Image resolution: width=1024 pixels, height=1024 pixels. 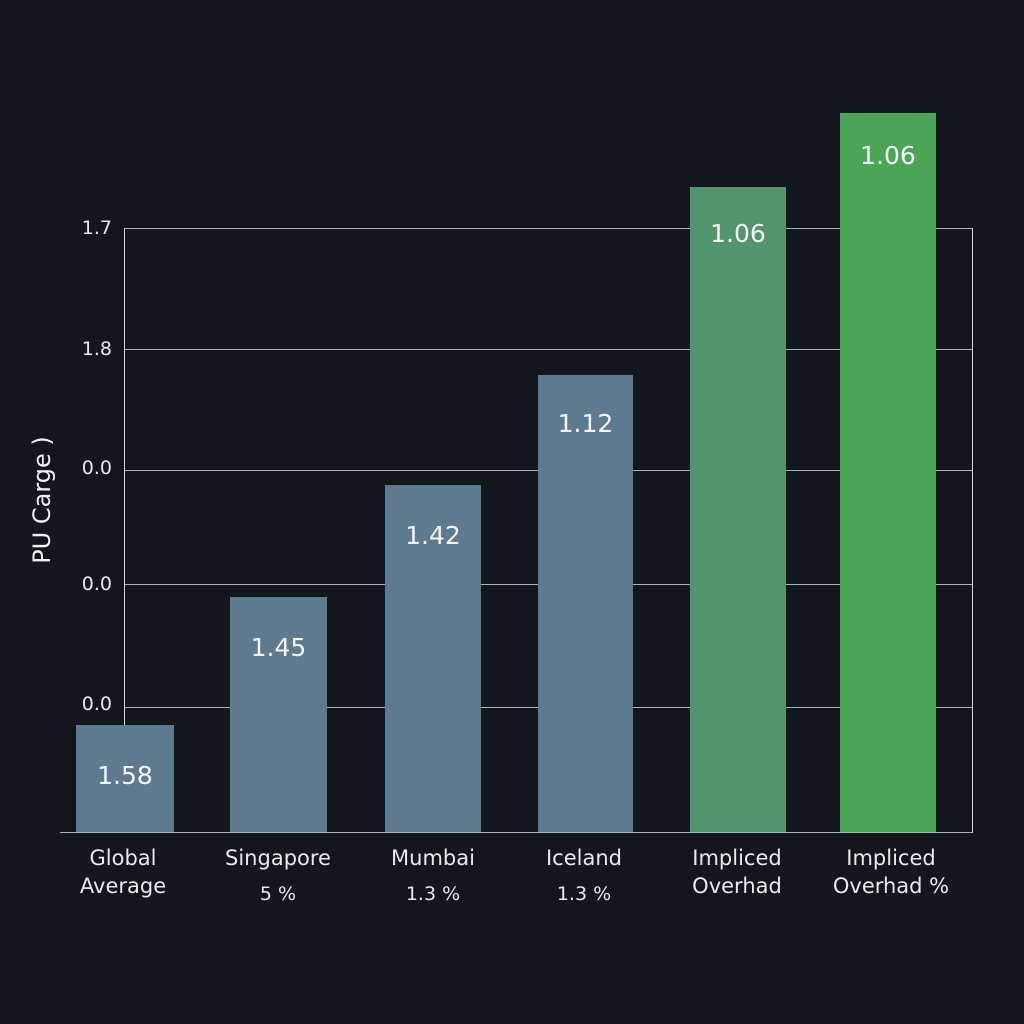 What do you see at coordinates (42, 500) in the screenshot?
I see `y-axis-label: PU Carge )` at bounding box center [42, 500].